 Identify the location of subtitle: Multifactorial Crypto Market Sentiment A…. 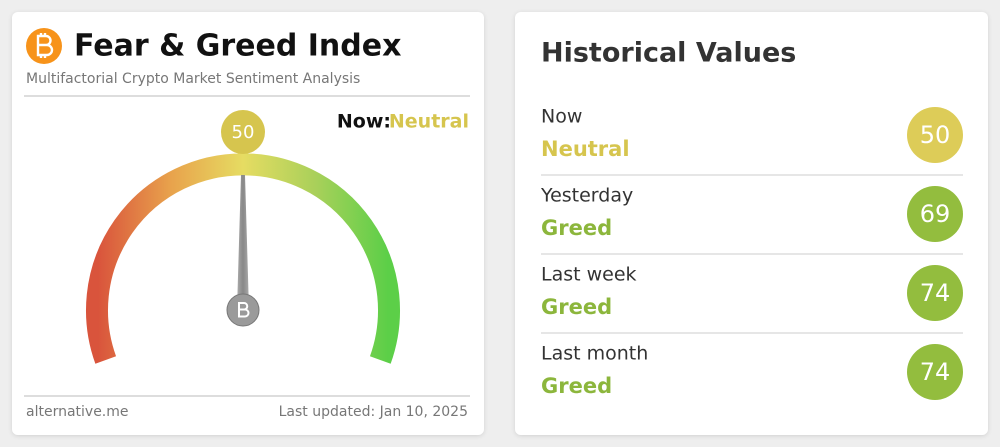
(193, 79).